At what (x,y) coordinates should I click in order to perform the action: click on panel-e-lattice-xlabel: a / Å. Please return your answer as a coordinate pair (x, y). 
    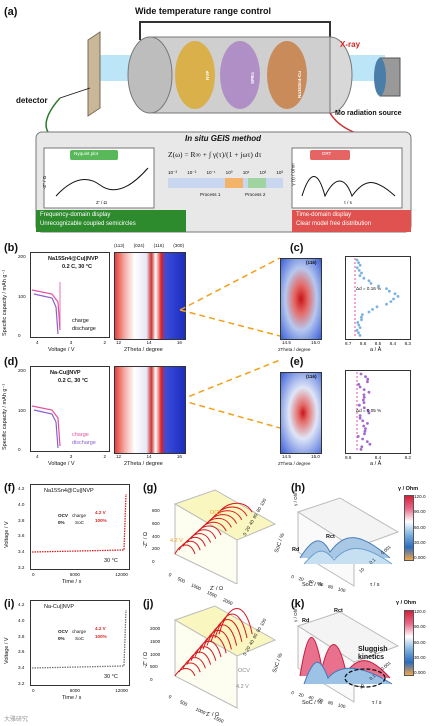
    Looking at the image, I should click on (376, 464).